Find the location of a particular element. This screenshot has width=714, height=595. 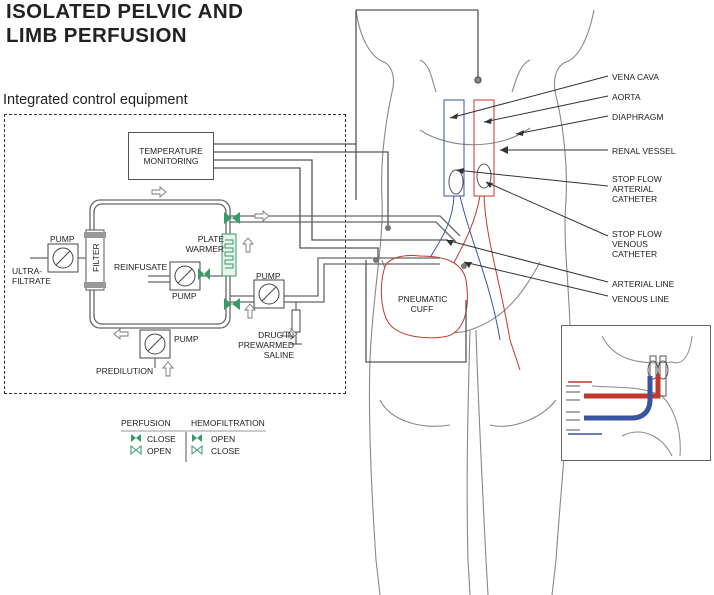

inset-drawing is located at coordinates (629, 396).